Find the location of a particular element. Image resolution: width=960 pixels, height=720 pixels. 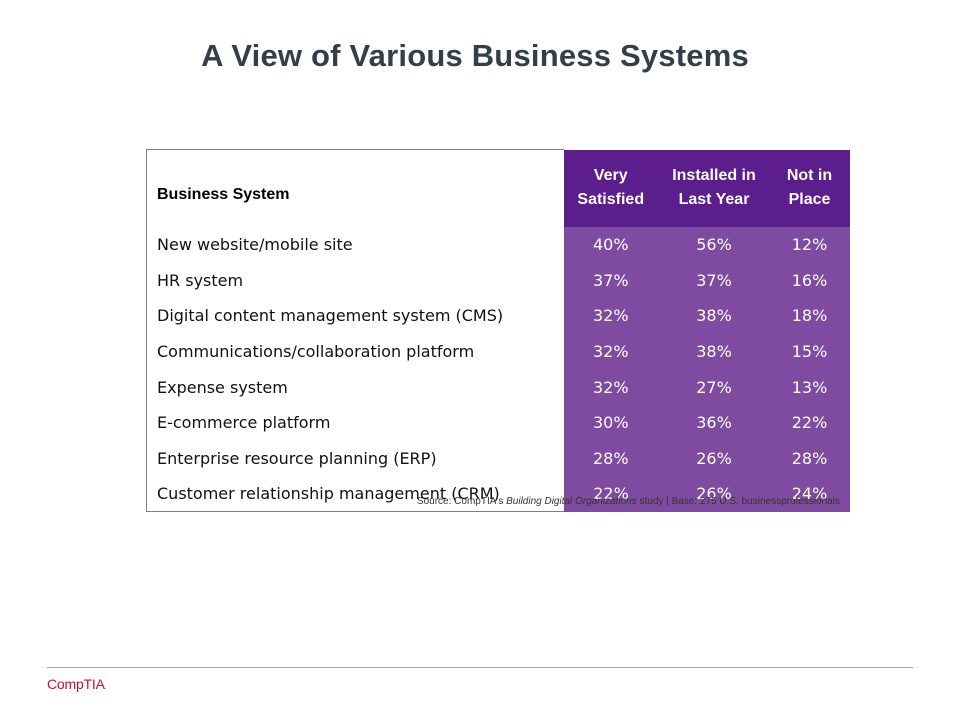

cell-very-satisfied: 40% is located at coordinates (611, 245).